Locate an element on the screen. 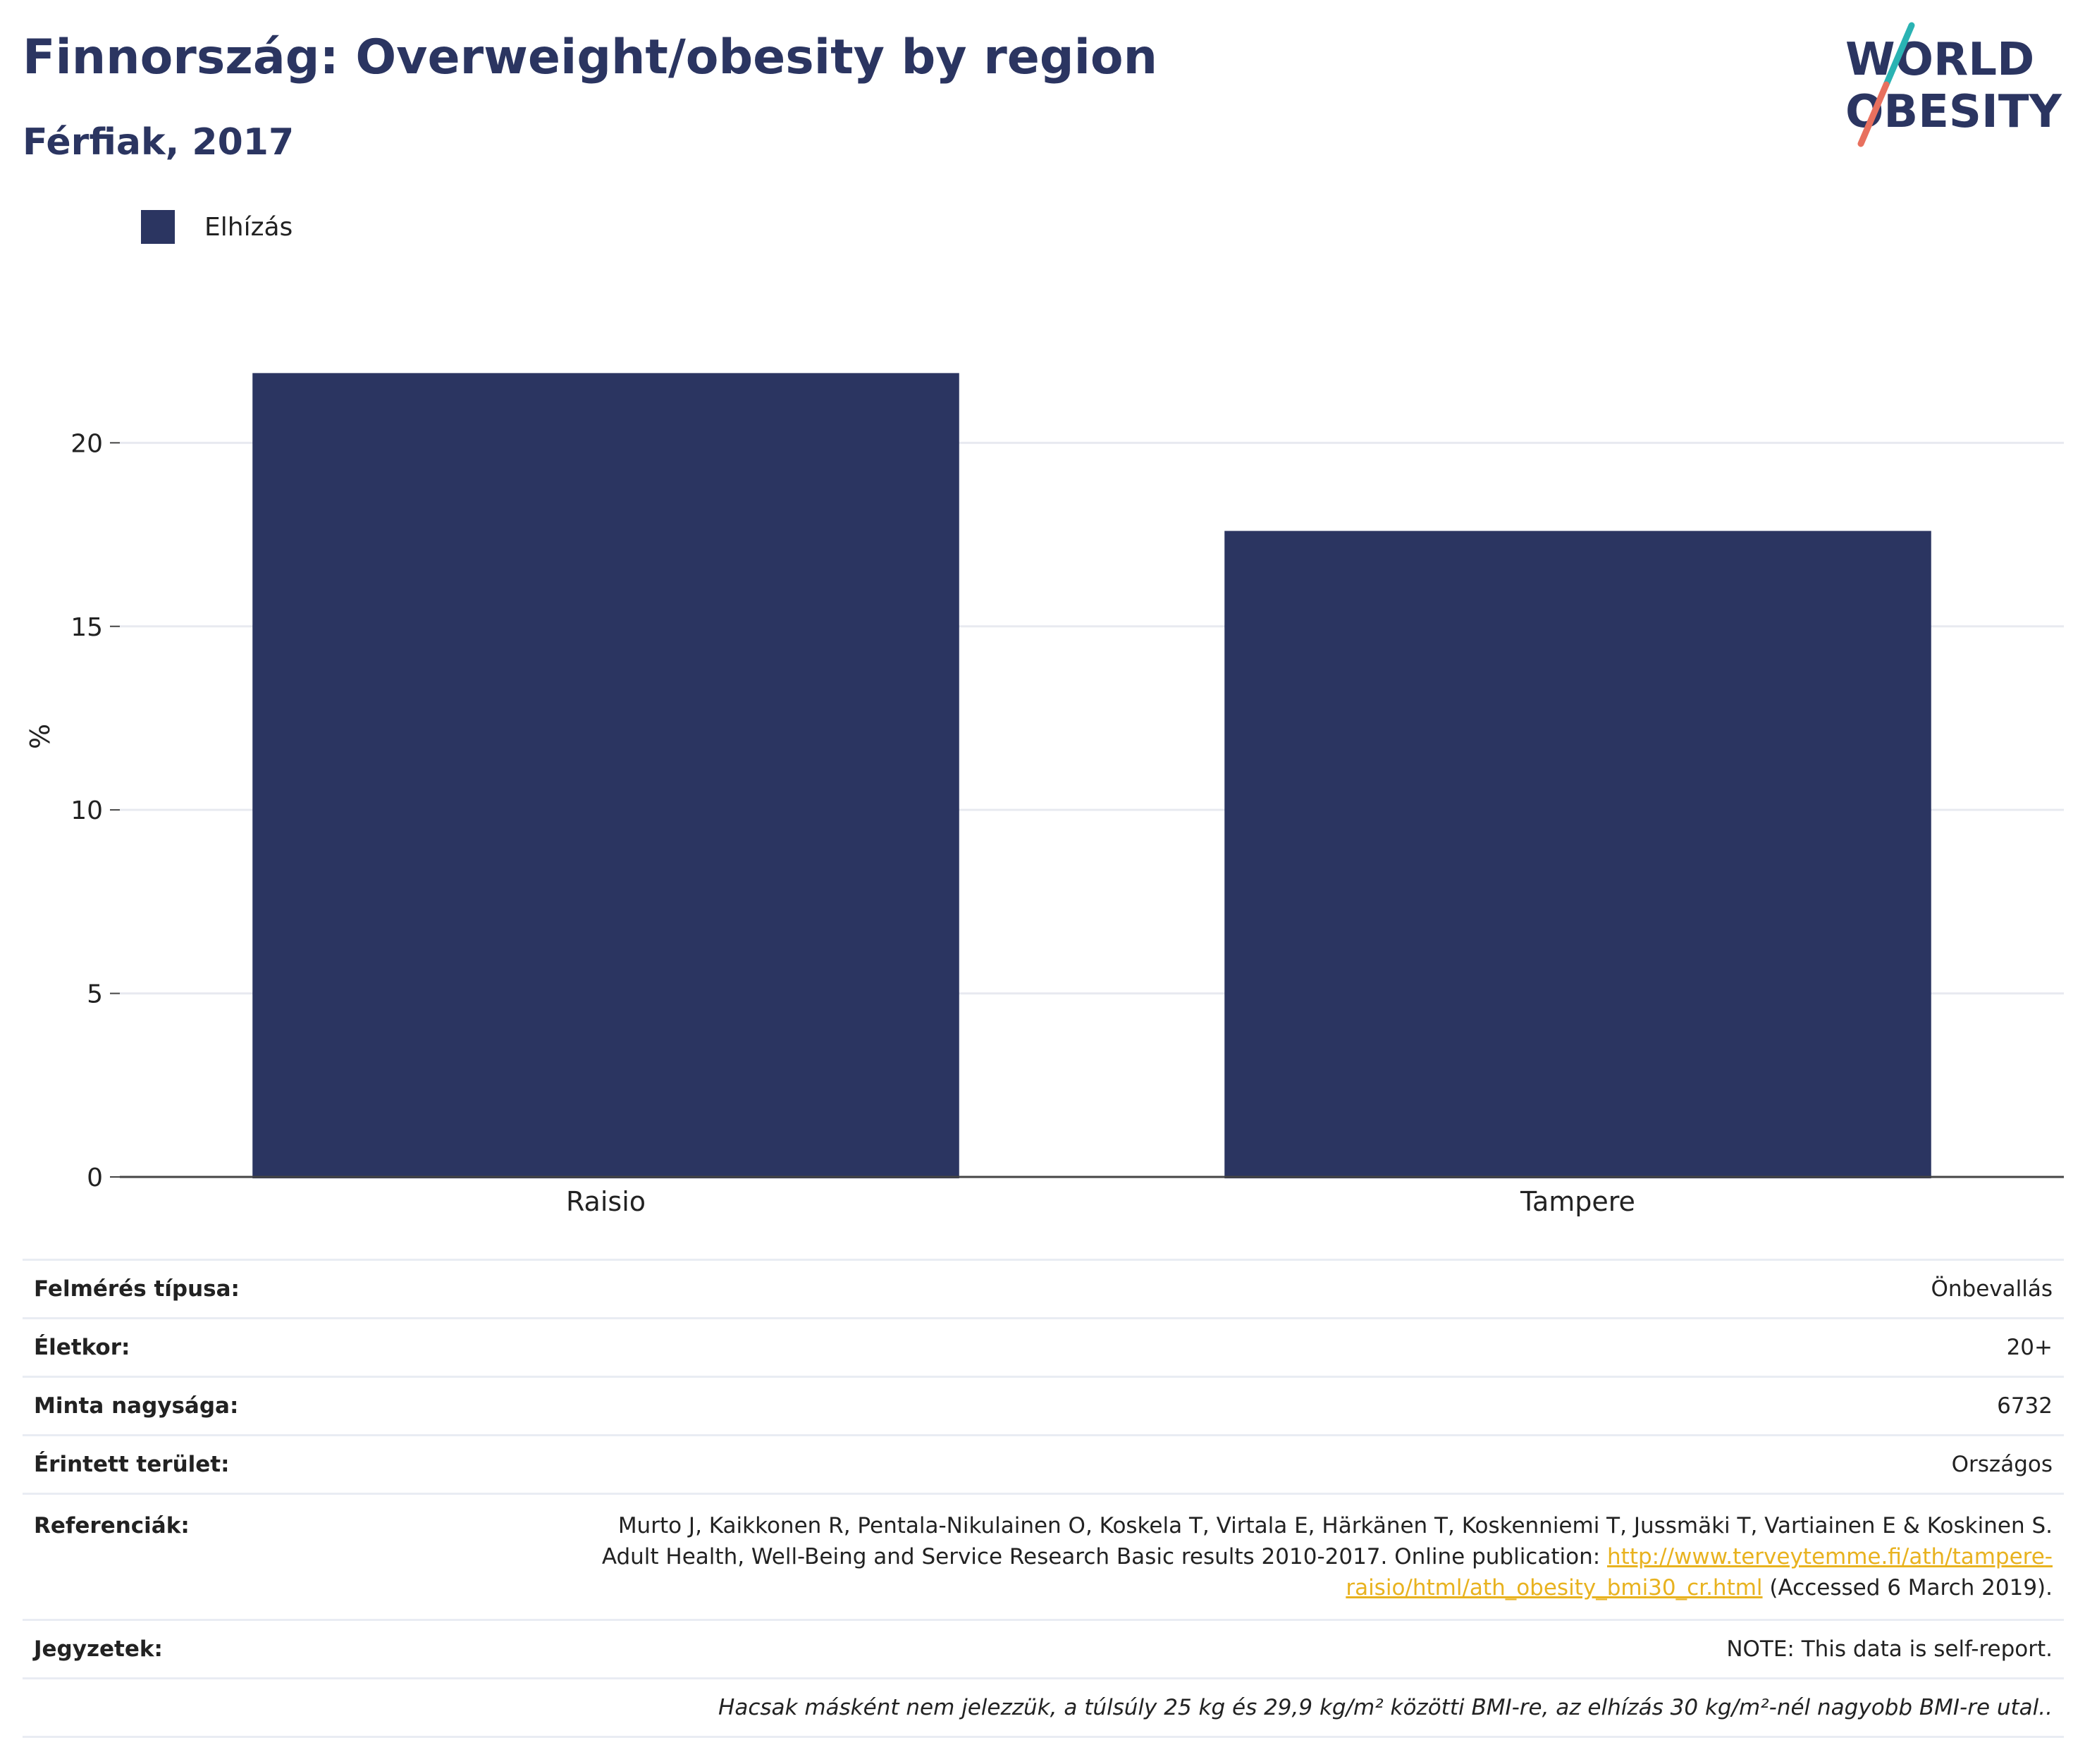  y-tick-label-10: 10 is located at coordinates (86, 810).